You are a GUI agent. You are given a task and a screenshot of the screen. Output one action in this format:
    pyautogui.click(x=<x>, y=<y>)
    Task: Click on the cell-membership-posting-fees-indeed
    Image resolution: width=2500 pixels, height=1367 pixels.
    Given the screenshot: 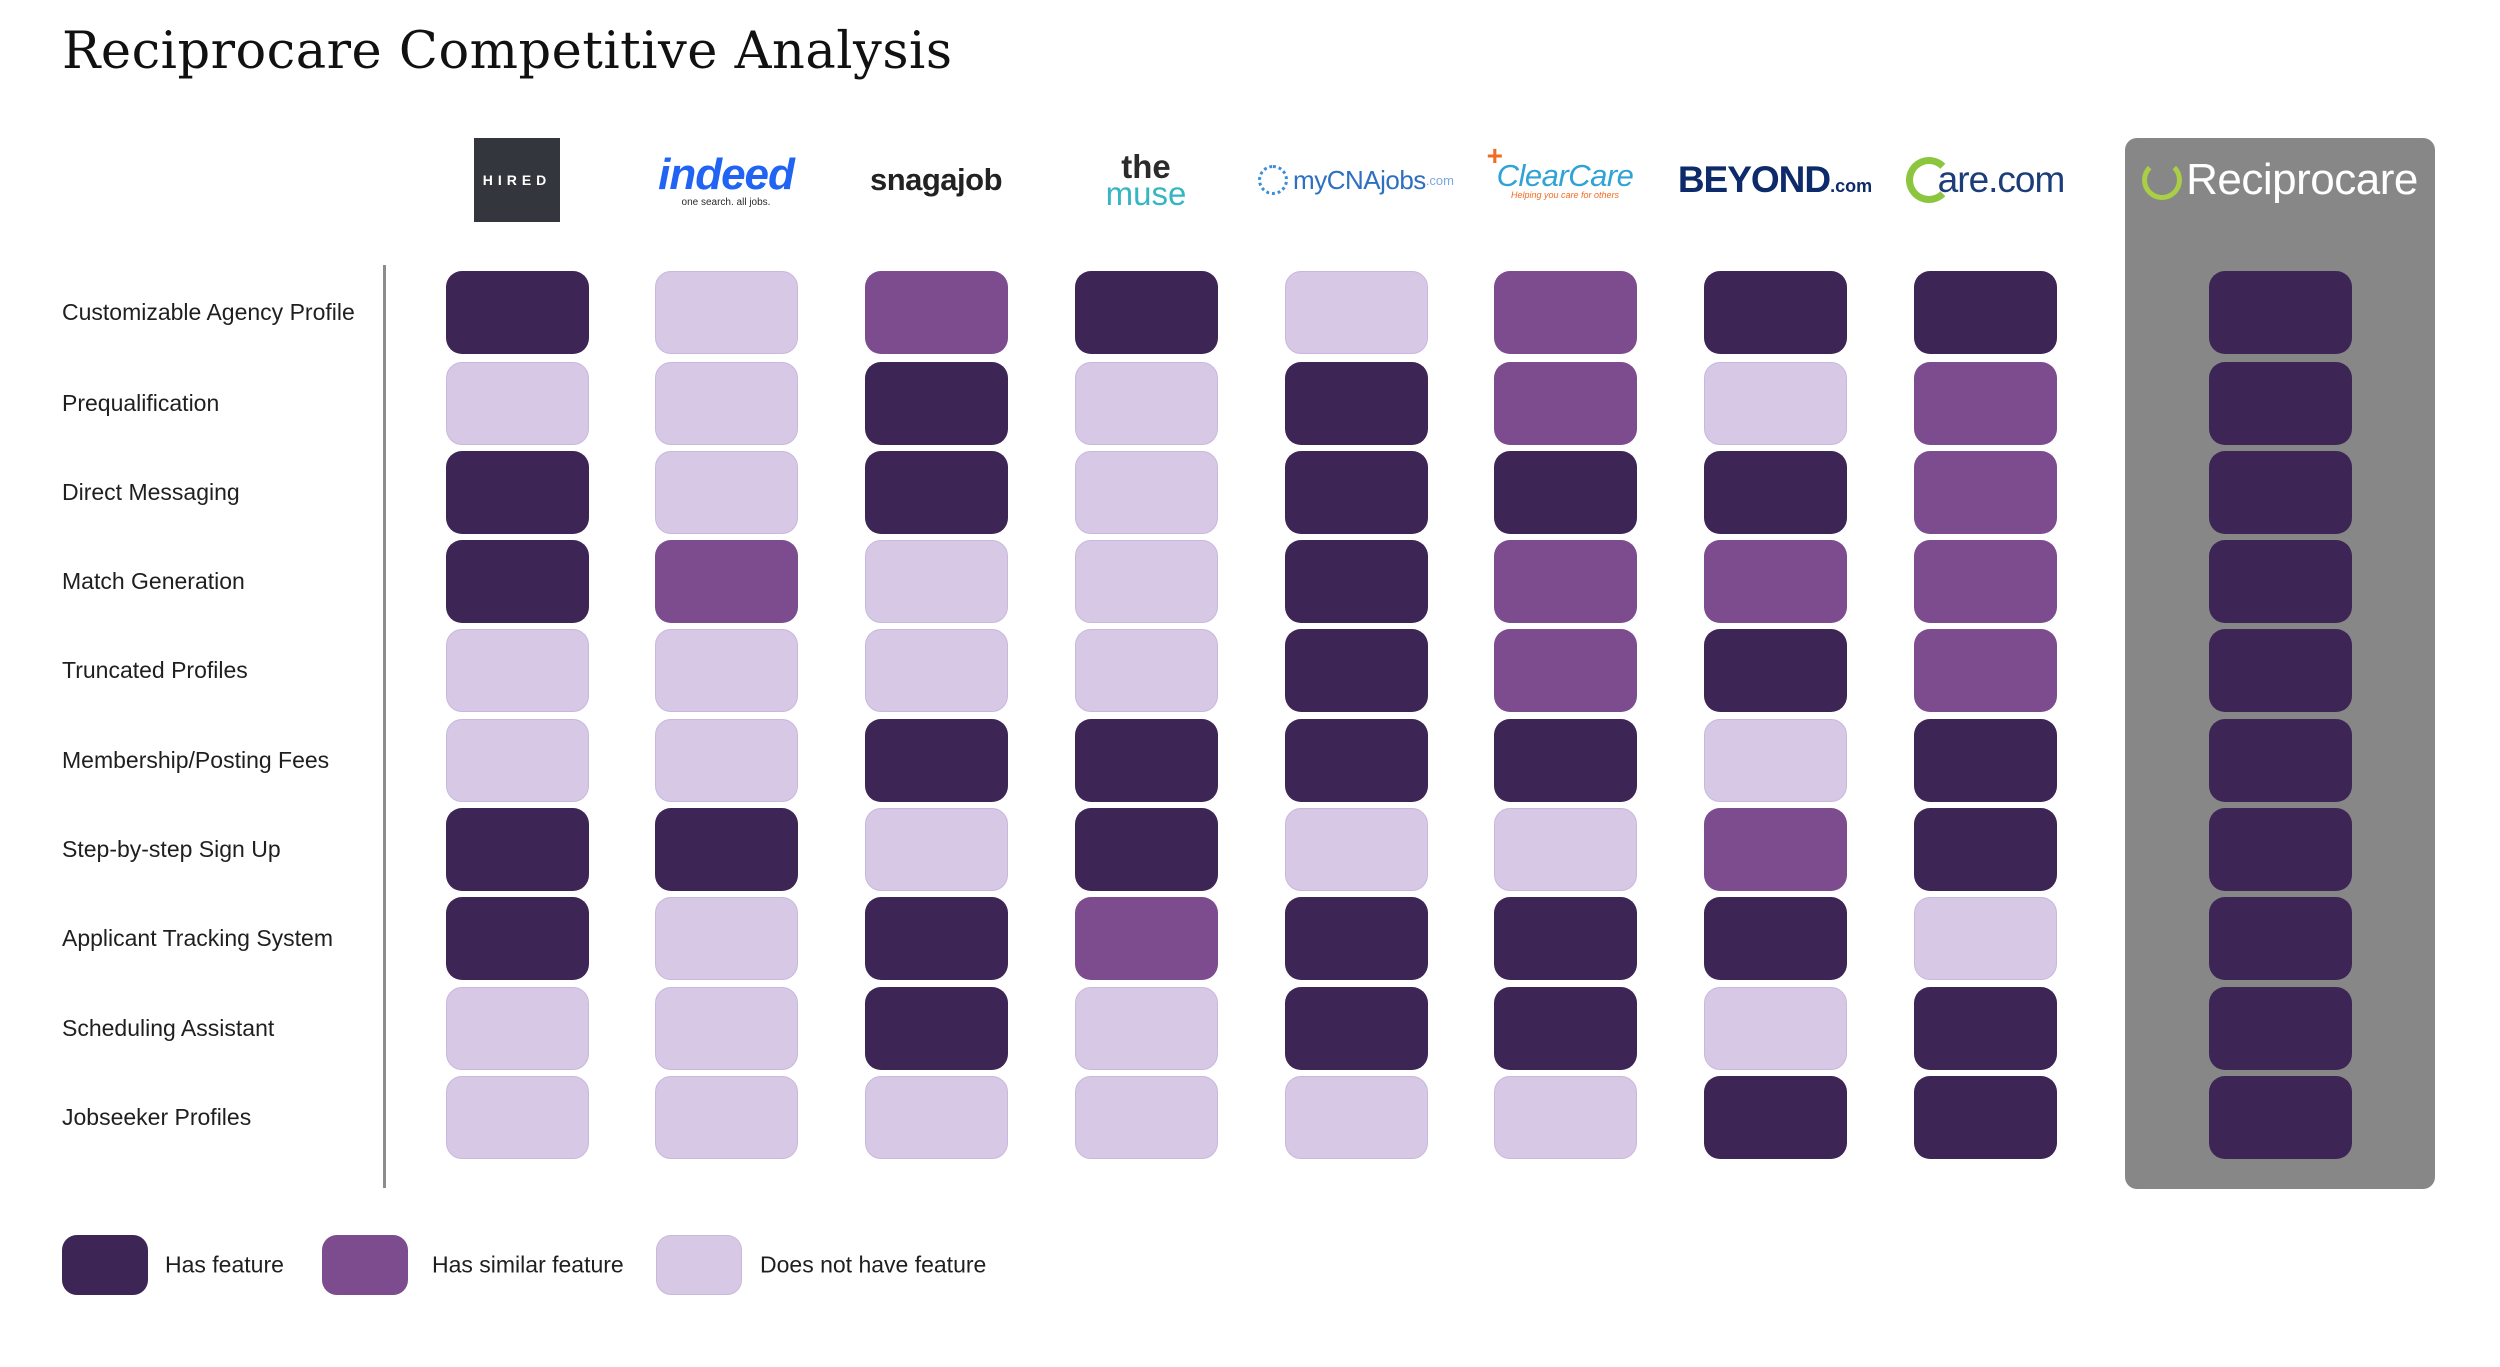 What is the action you would take?
    pyautogui.click(x=726, y=760)
    